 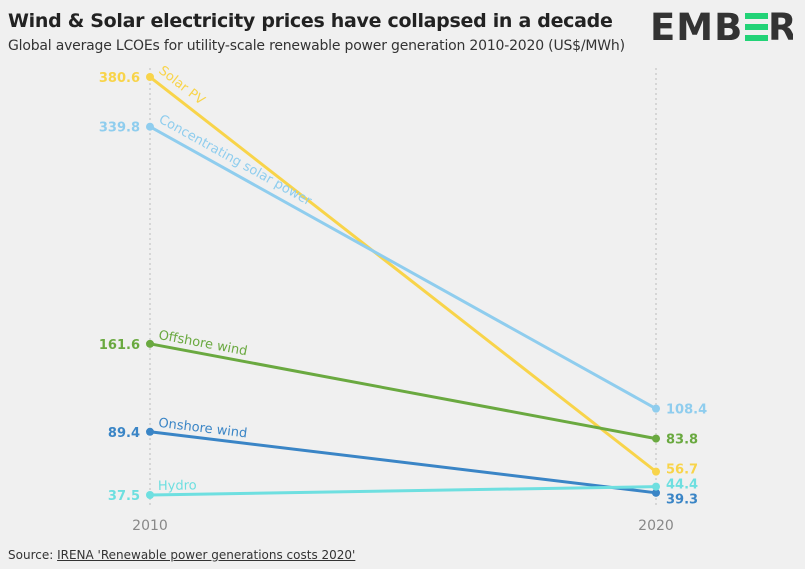 What do you see at coordinates (696, 26) in the screenshot?
I see `svg-text: EMB` at bounding box center [696, 26].